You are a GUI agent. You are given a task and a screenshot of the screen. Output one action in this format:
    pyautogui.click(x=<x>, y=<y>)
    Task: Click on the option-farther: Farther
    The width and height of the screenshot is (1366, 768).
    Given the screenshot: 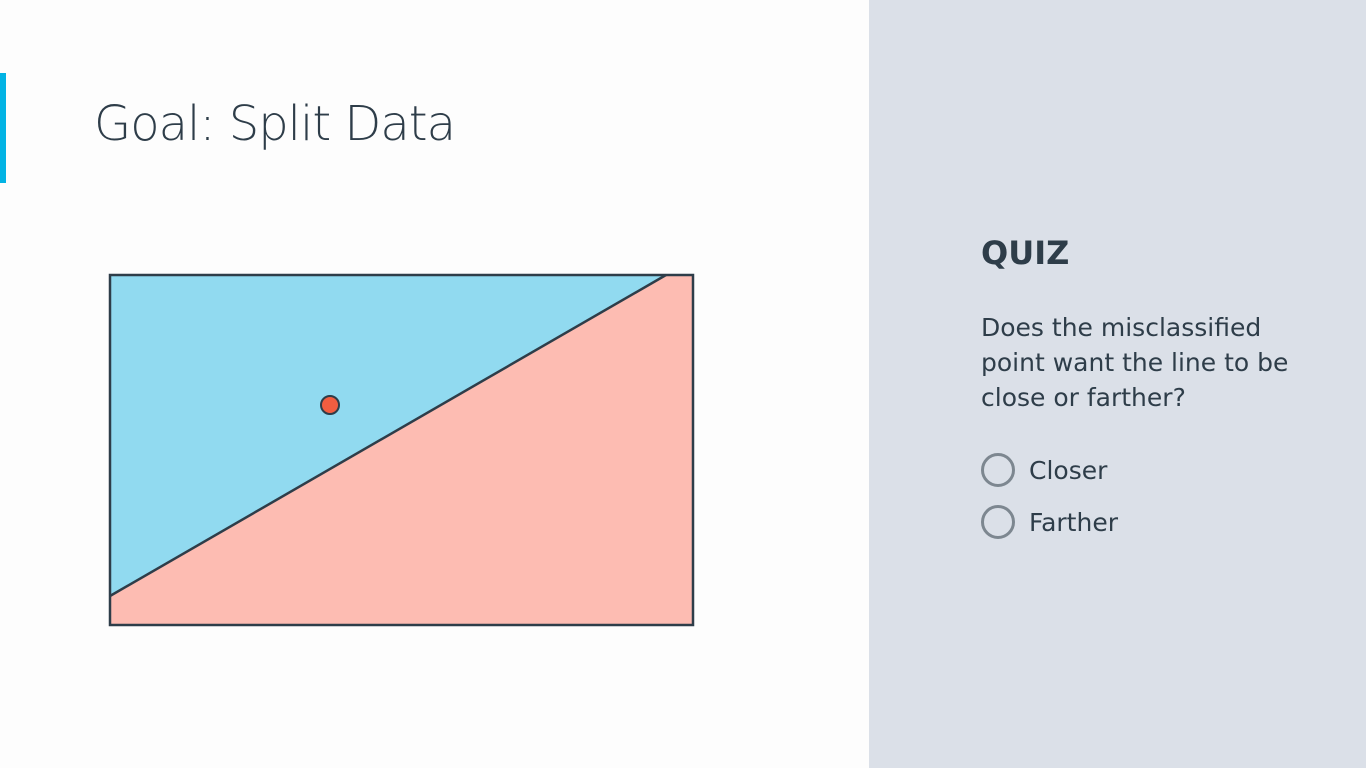 What is the action you would take?
    pyautogui.click(x=1049, y=522)
    